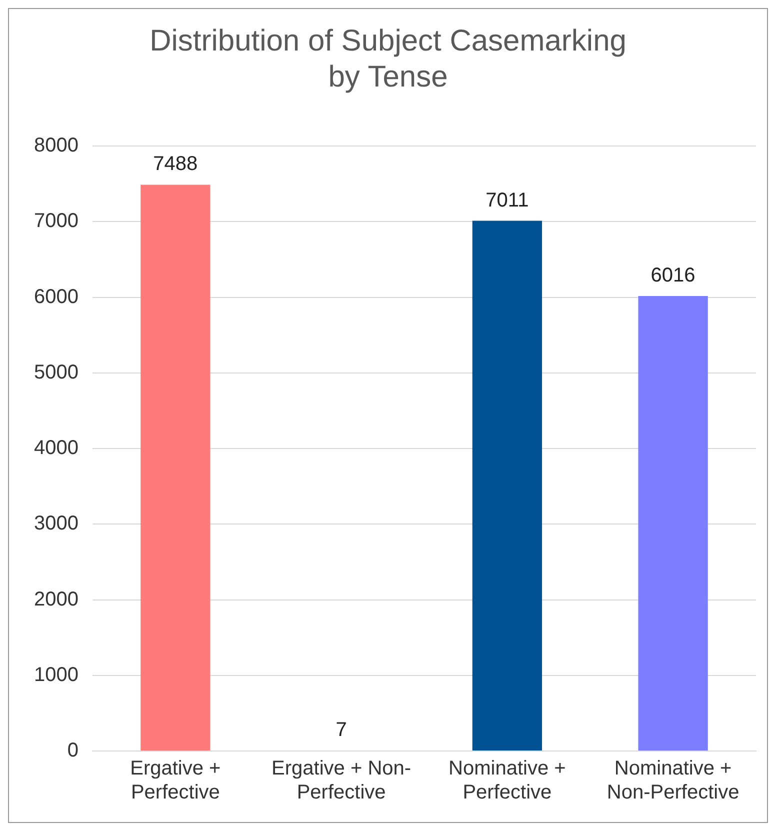 The height and width of the screenshot is (833, 779). What do you see at coordinates (56, 221) in the screenshot?
I see `y-tick-label: 7000` at bounding box center [56, 221].